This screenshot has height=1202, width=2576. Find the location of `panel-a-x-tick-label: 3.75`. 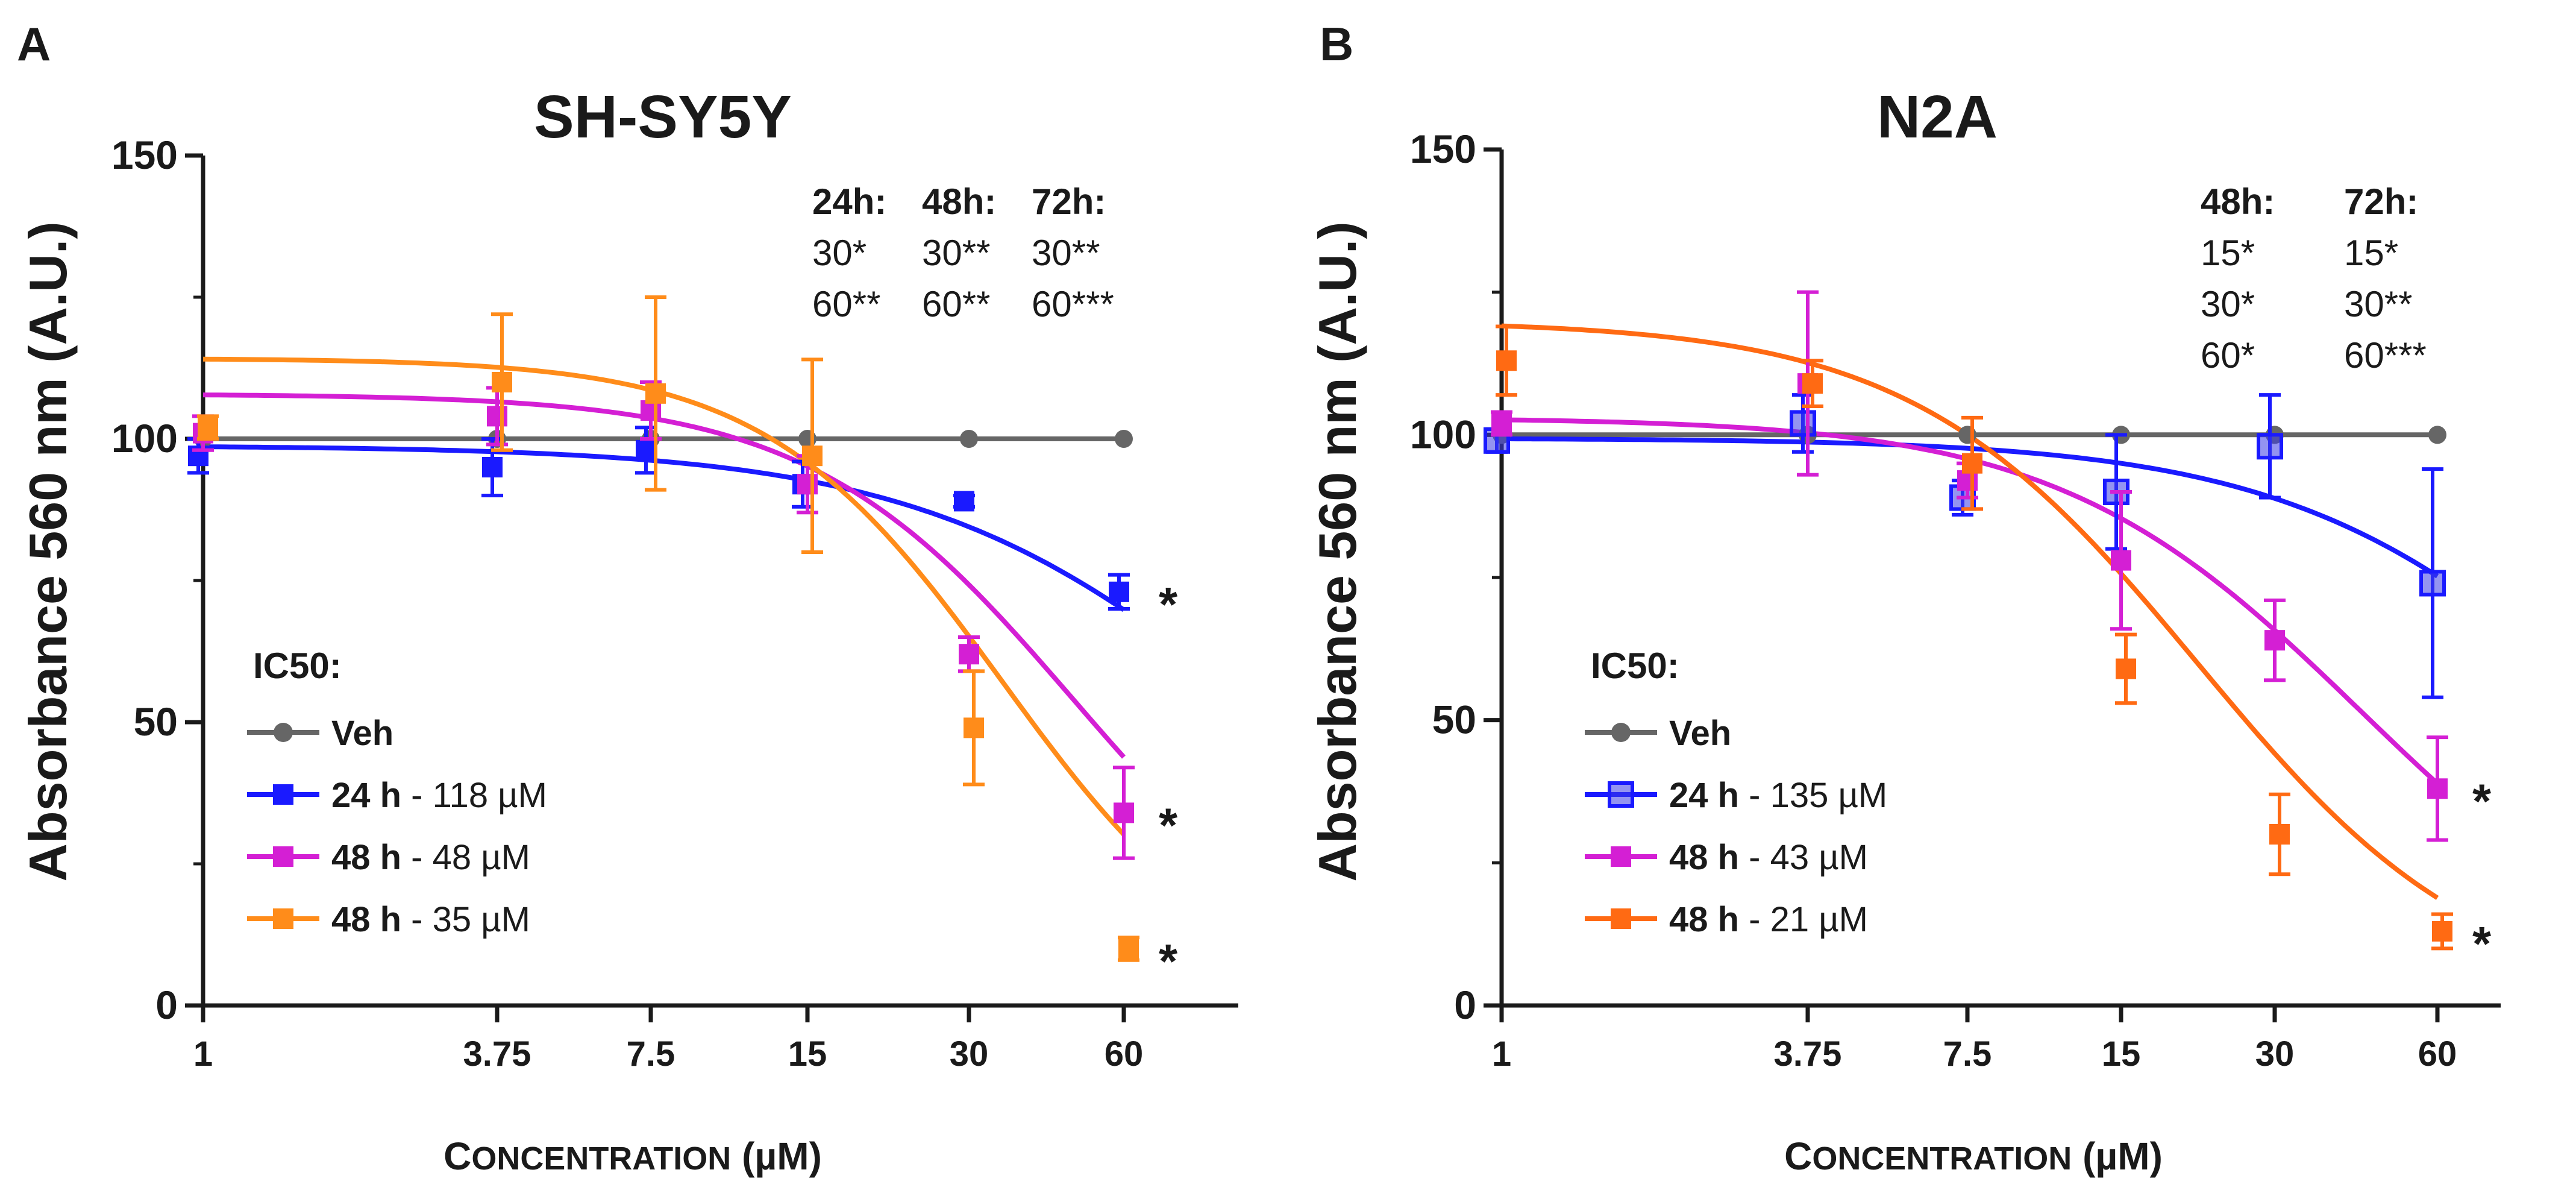

panel-a-x-tick-label: 3.75 is located at coordinates (497, 1054).